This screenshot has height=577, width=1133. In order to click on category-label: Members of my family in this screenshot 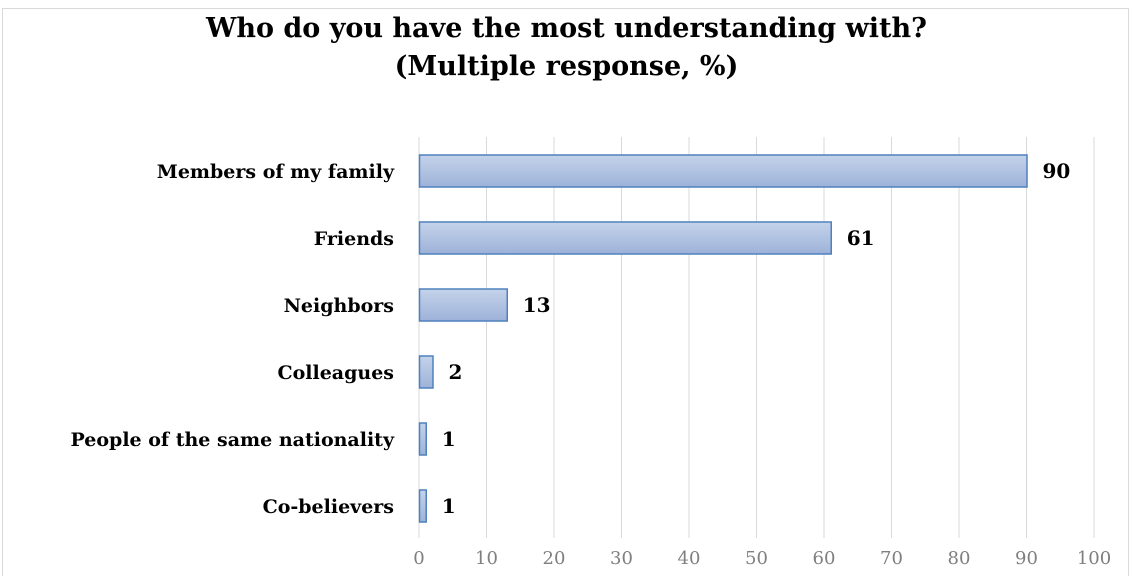, I will do `click(276, 172)`.